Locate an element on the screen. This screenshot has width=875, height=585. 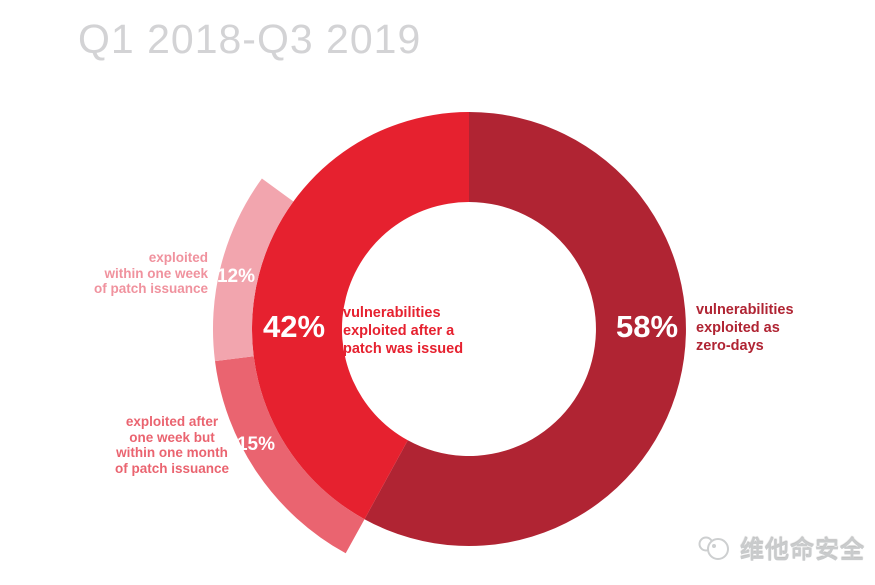
chart-title: Q1 2018-Q3 2019 is located at coordinates (250, 39).